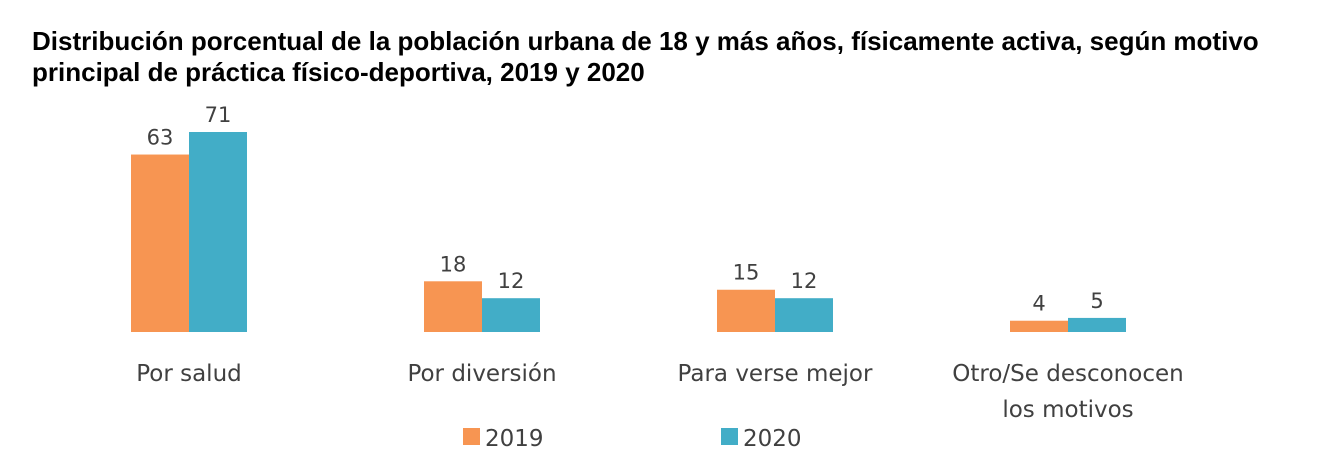 Image resolution: width=1320 pixels, height=467 pixels. What do you see at coordinates (471, 436) in the screenshot?
I see `legend-swatch-2019` at bounding box center [471, 436].